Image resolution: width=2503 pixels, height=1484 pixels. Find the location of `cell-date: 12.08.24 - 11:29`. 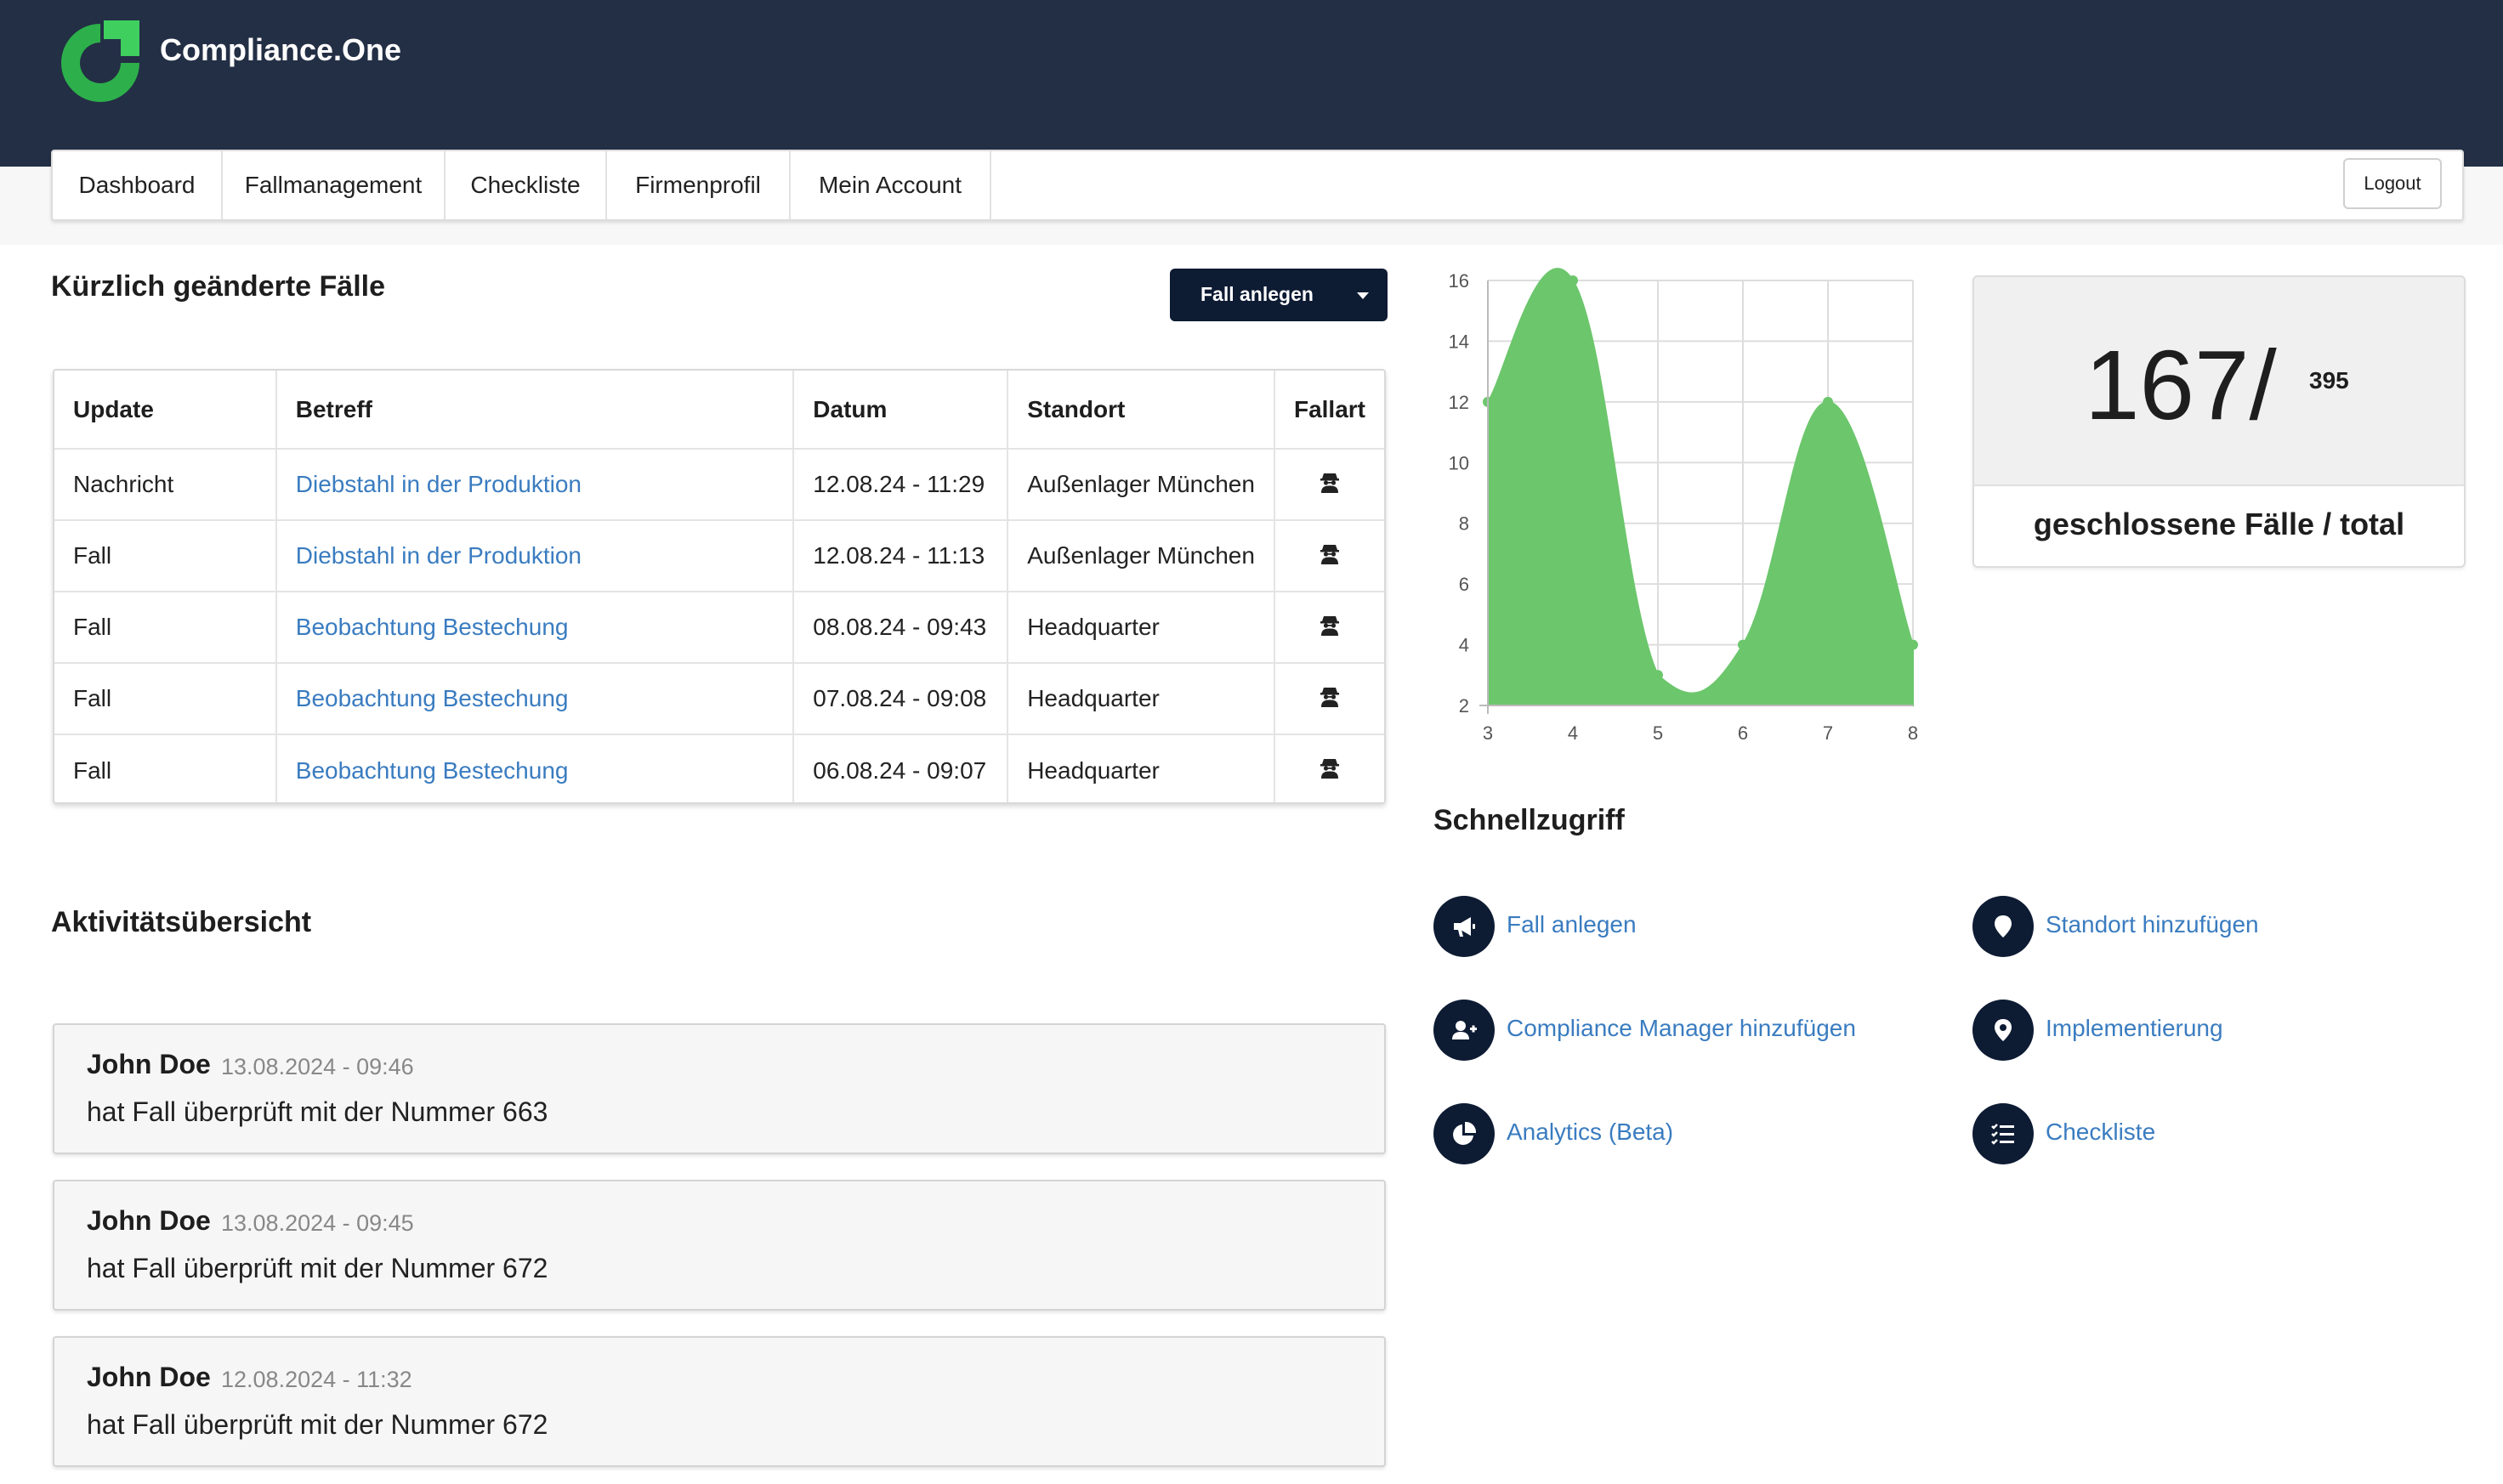

cell-date: 12.08.24 - 11:29 is located at coordinates (901, 485).